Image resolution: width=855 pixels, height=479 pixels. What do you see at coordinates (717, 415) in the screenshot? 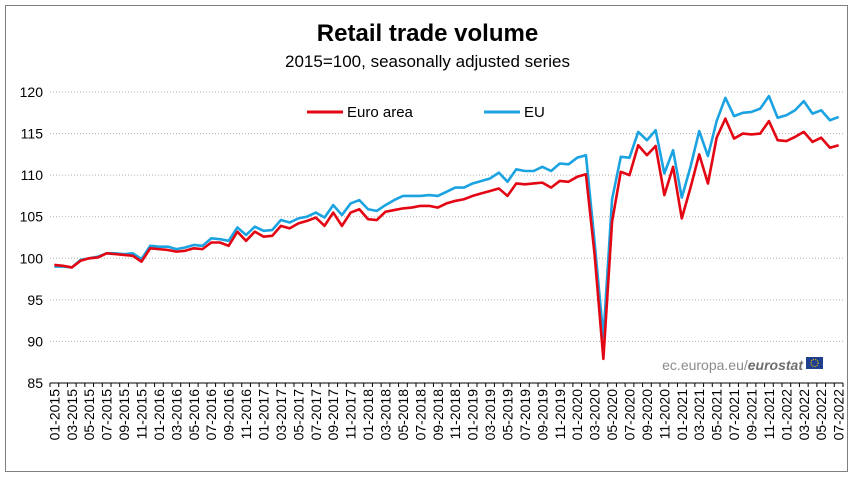
I see `x-tick-label: 05-2021` at bounding box center [717, 415].